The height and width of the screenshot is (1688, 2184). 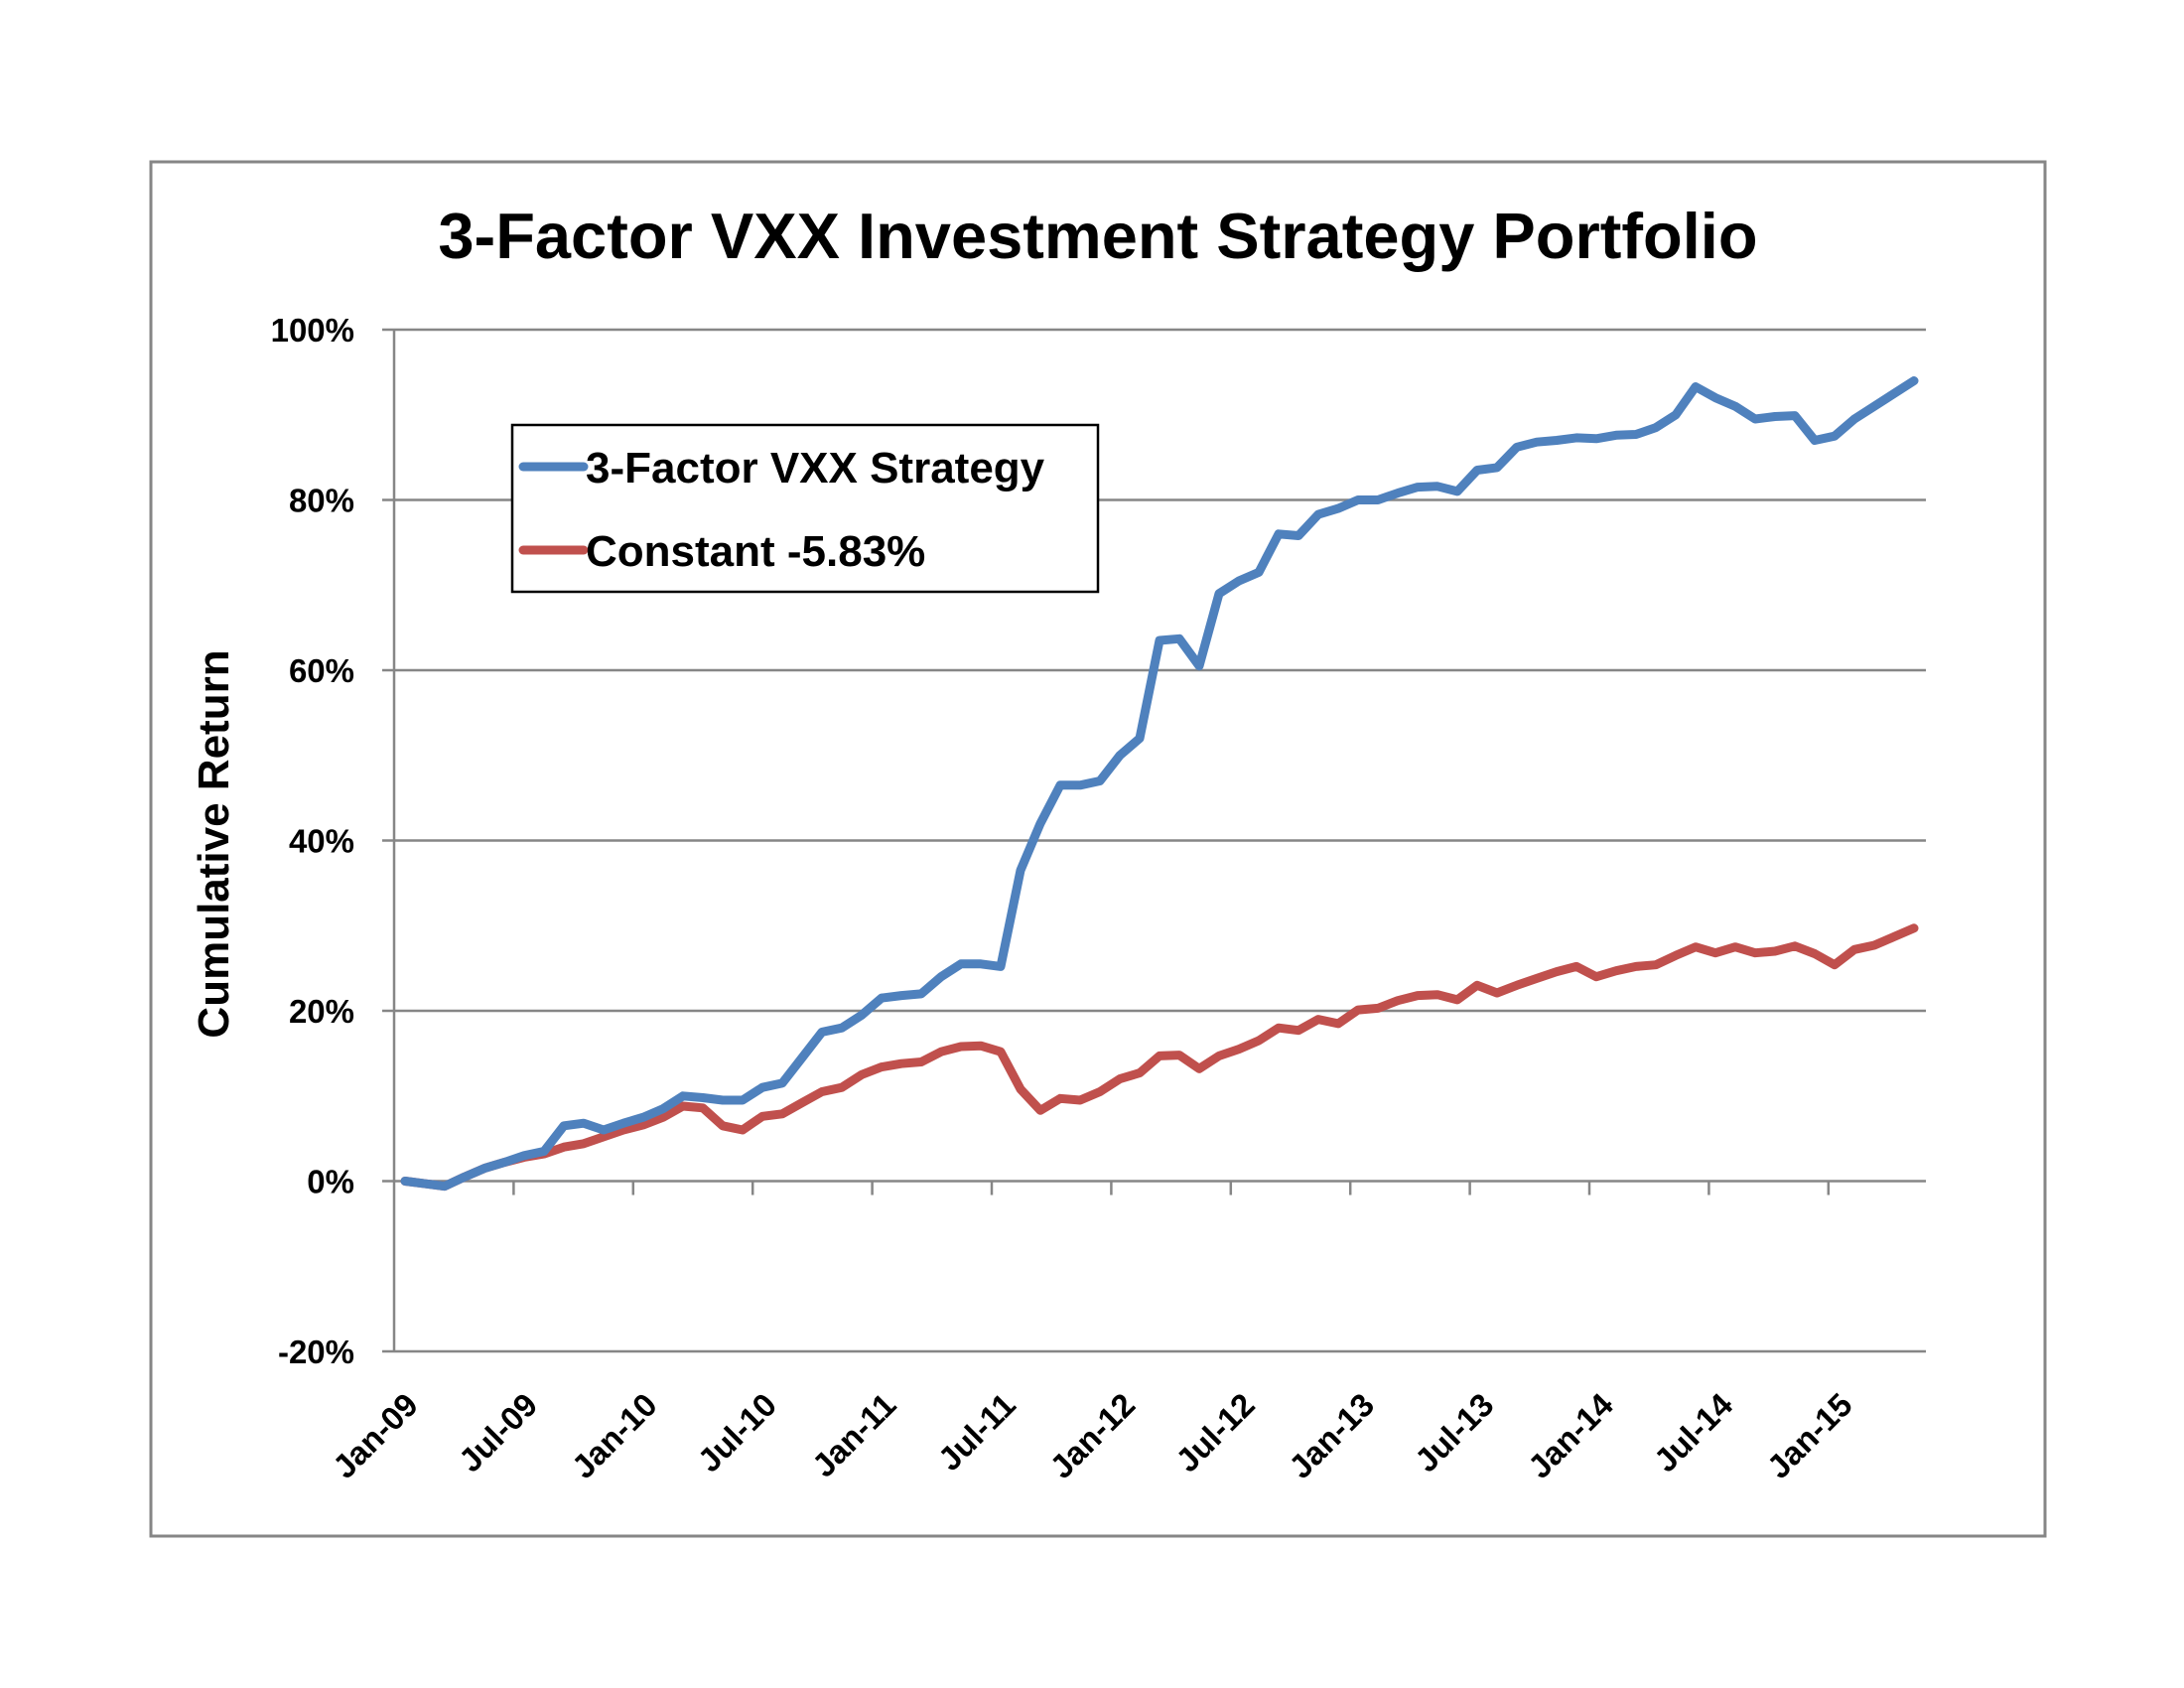 I want to click on legend: 3-Factor VXX Strategy Constant -5.83%, so click(x=805, y=508).